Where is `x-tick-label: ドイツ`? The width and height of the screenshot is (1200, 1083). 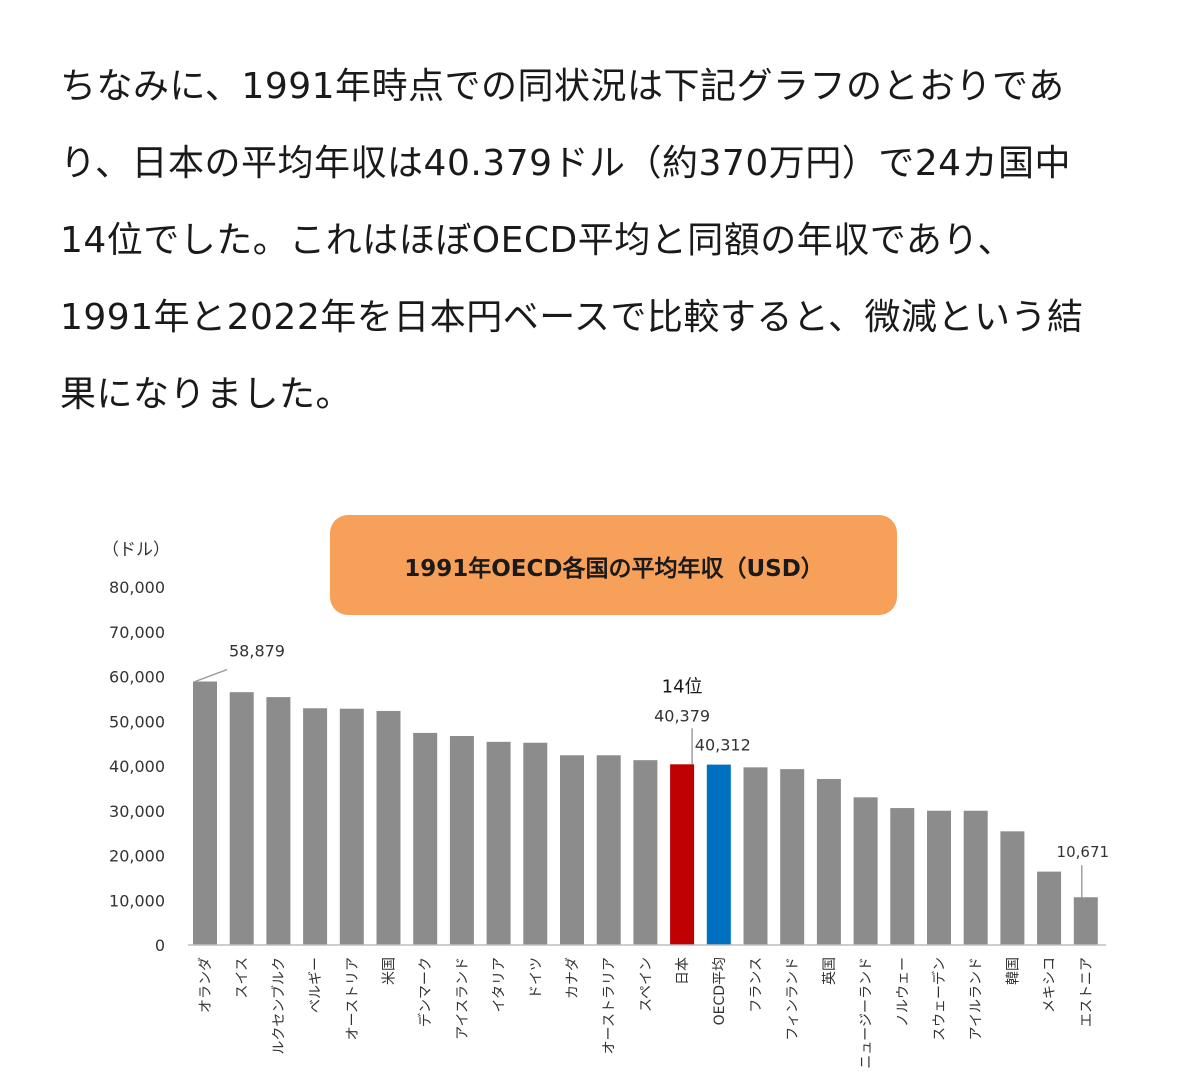 x-tick-label: ドイツ is located at coordinates (536, 978).